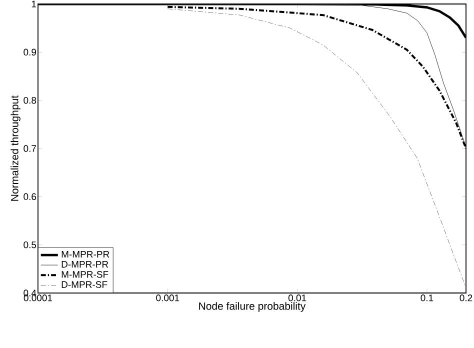  What do you see at coordinates (466, 298) in the screenshot?
I see `x-tick-label: 0.2` at bounding box center [466, 298].